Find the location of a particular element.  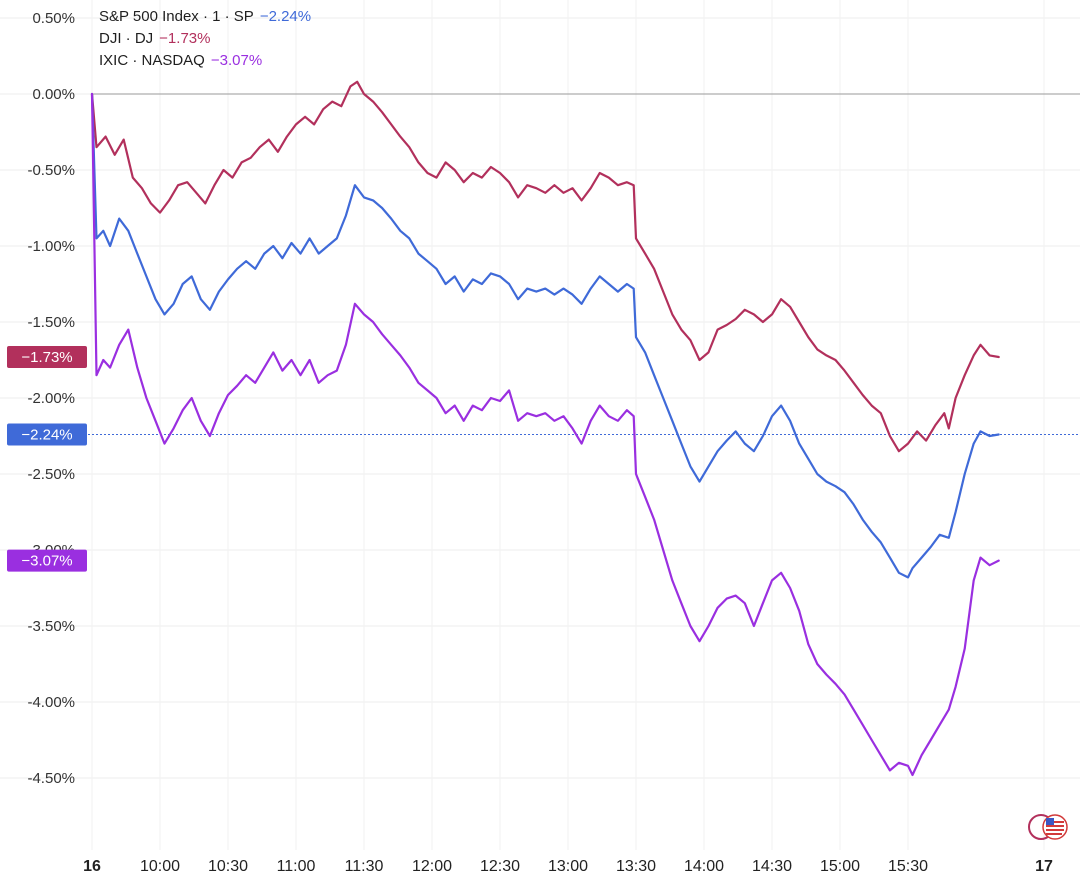

x-tick-label: 12:30 is located at coordinates (500, 866).